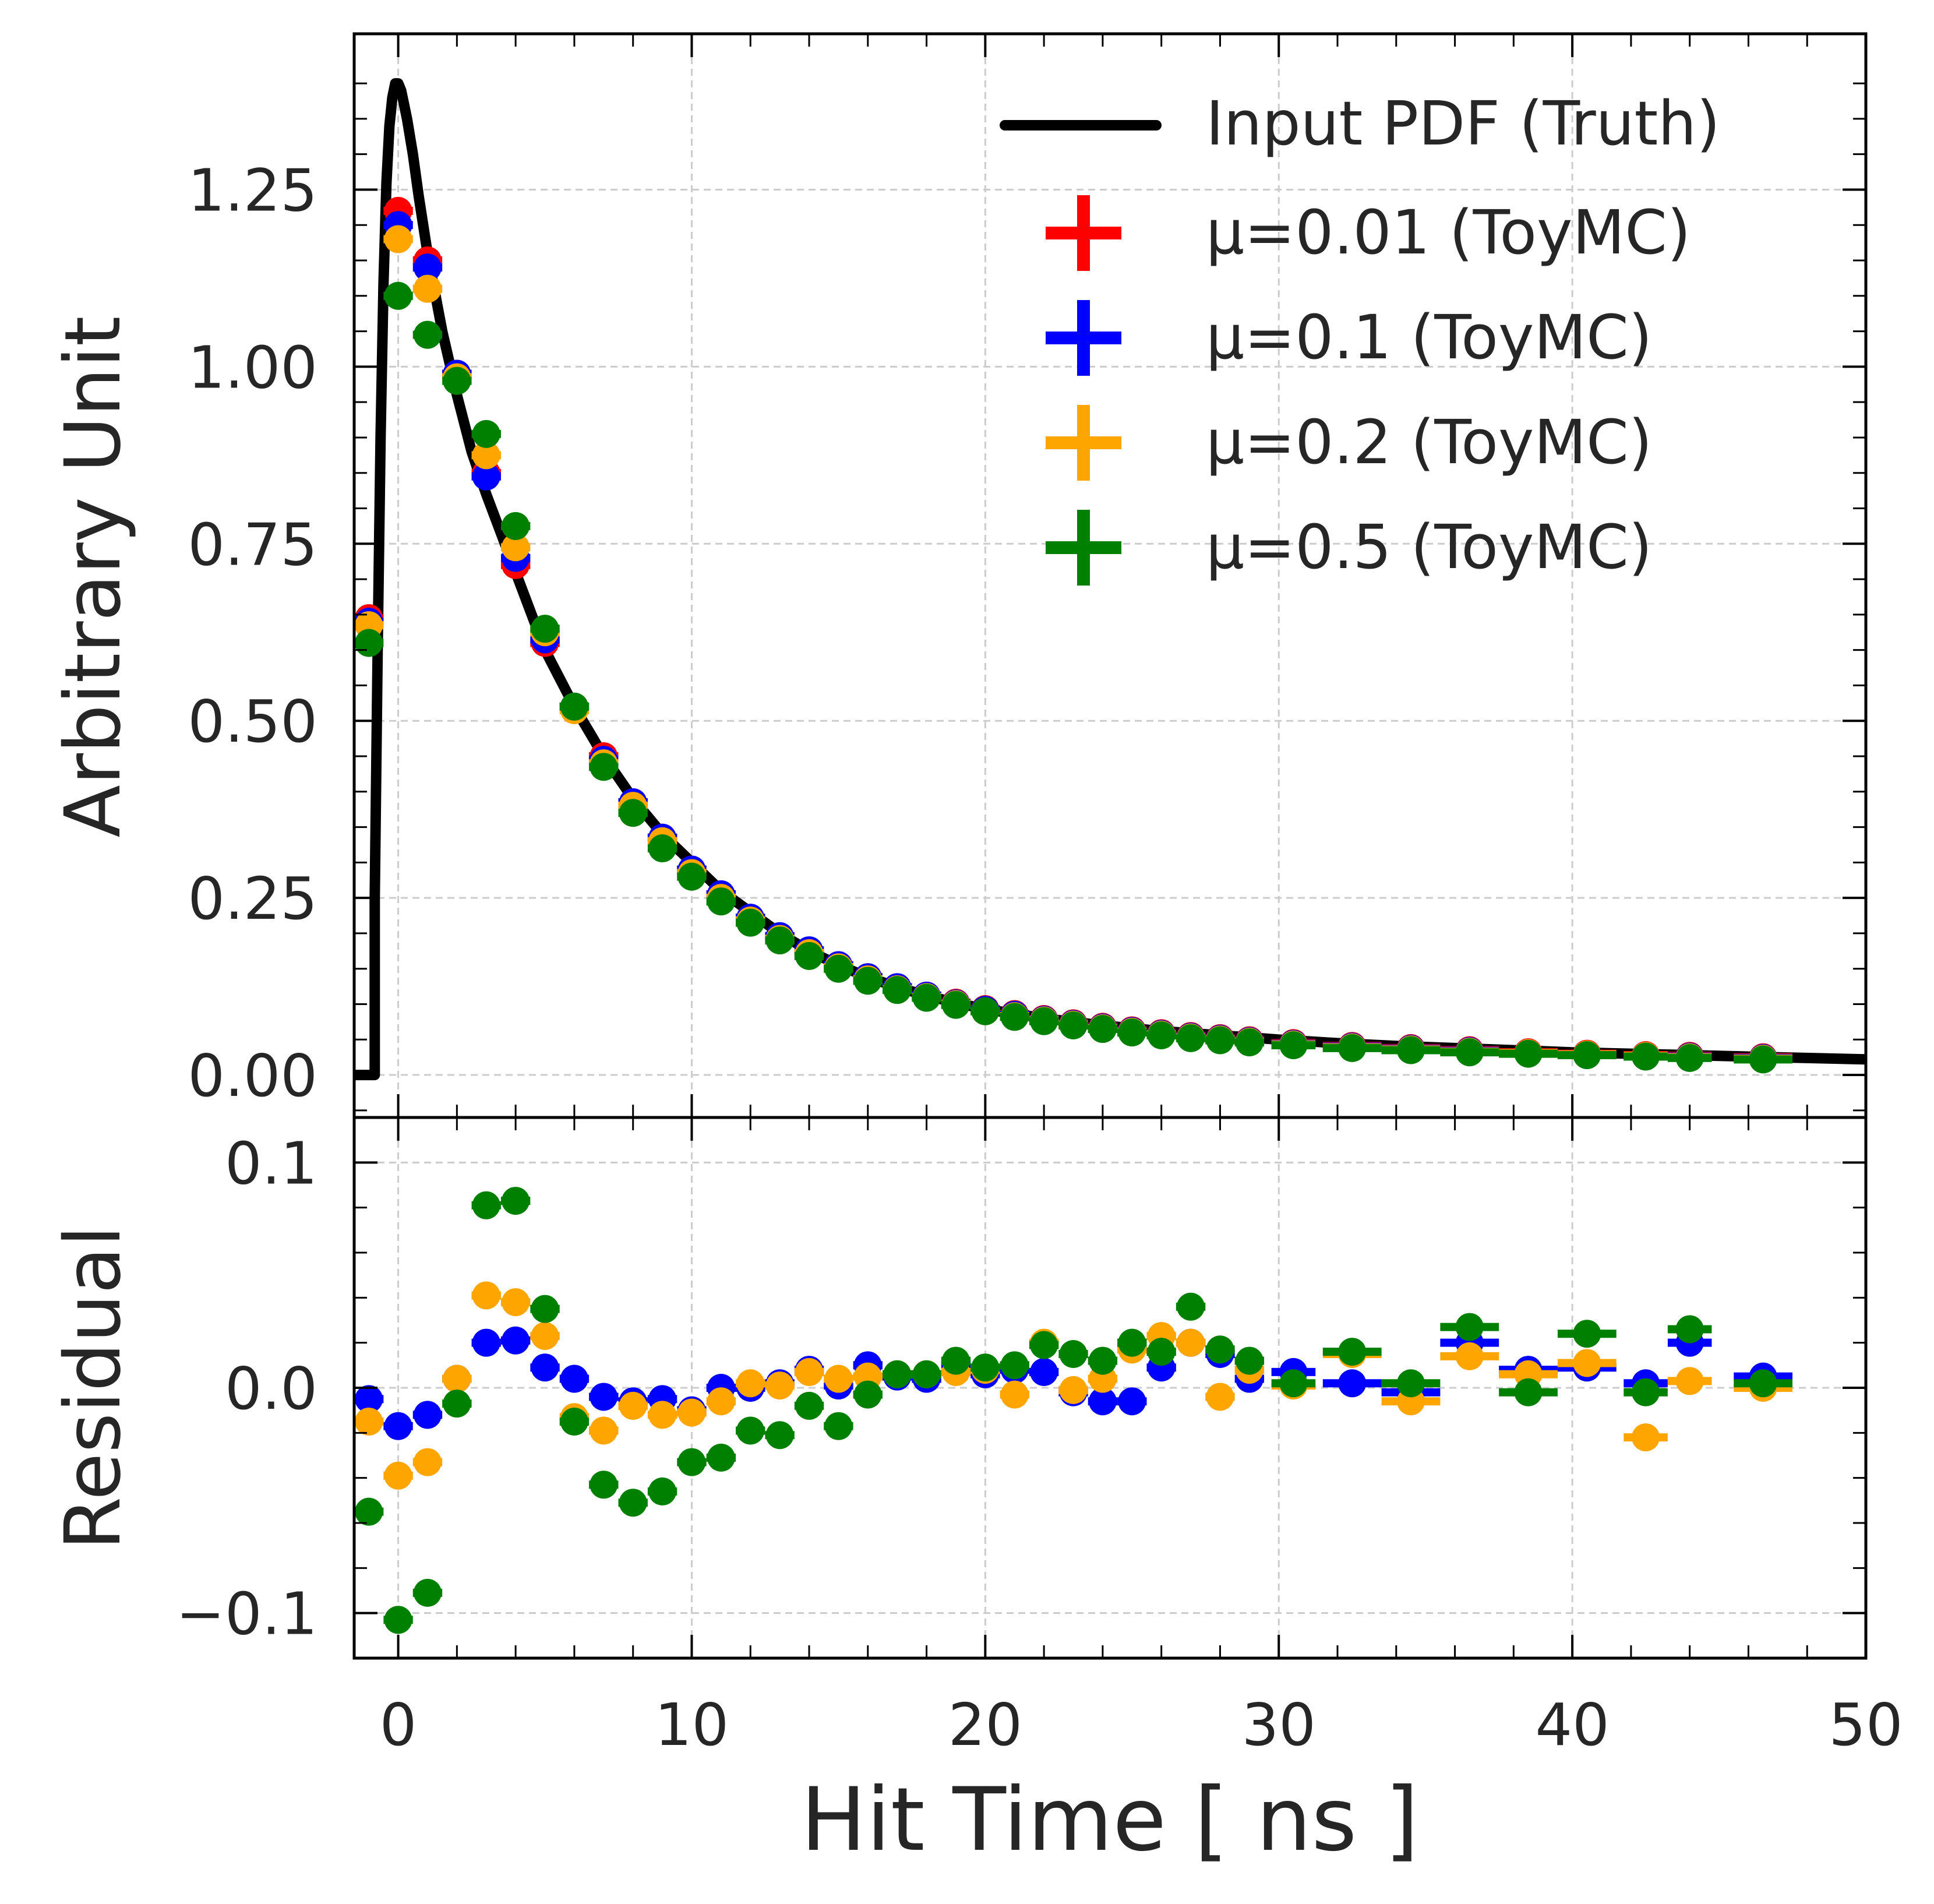  What do you see at coordinates (253, 1076) in the screenshot?
I see `main-y-tick-label: 0.00` at bounding box center [253, 1076].